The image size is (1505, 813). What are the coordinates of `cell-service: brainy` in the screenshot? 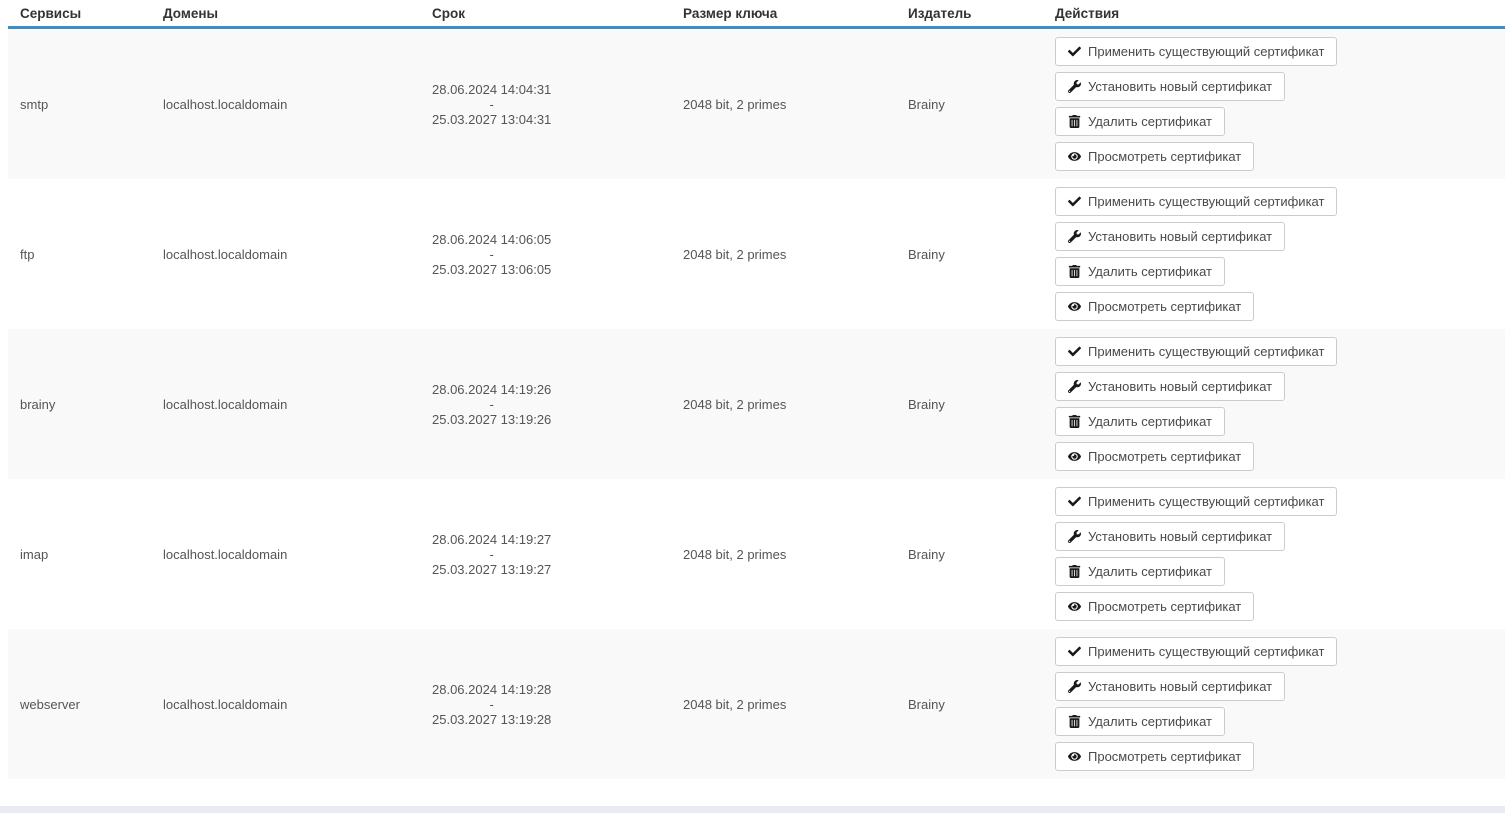 It's located at (38, 404).